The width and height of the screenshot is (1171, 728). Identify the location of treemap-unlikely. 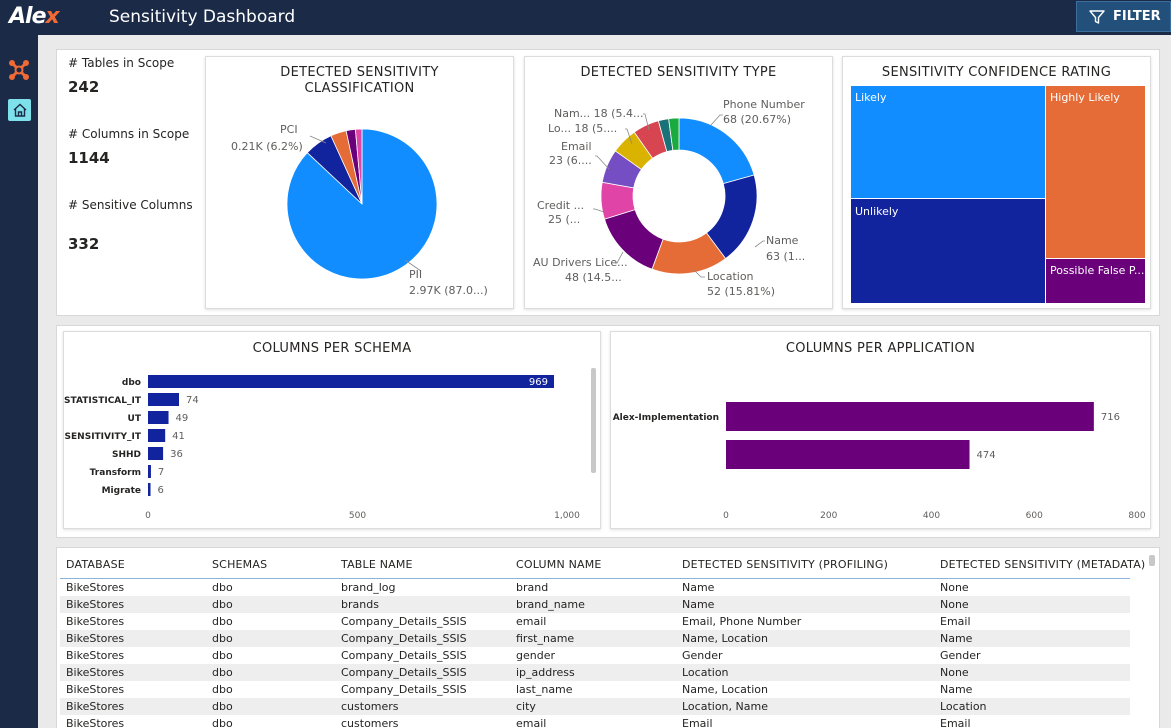
(948, 251).